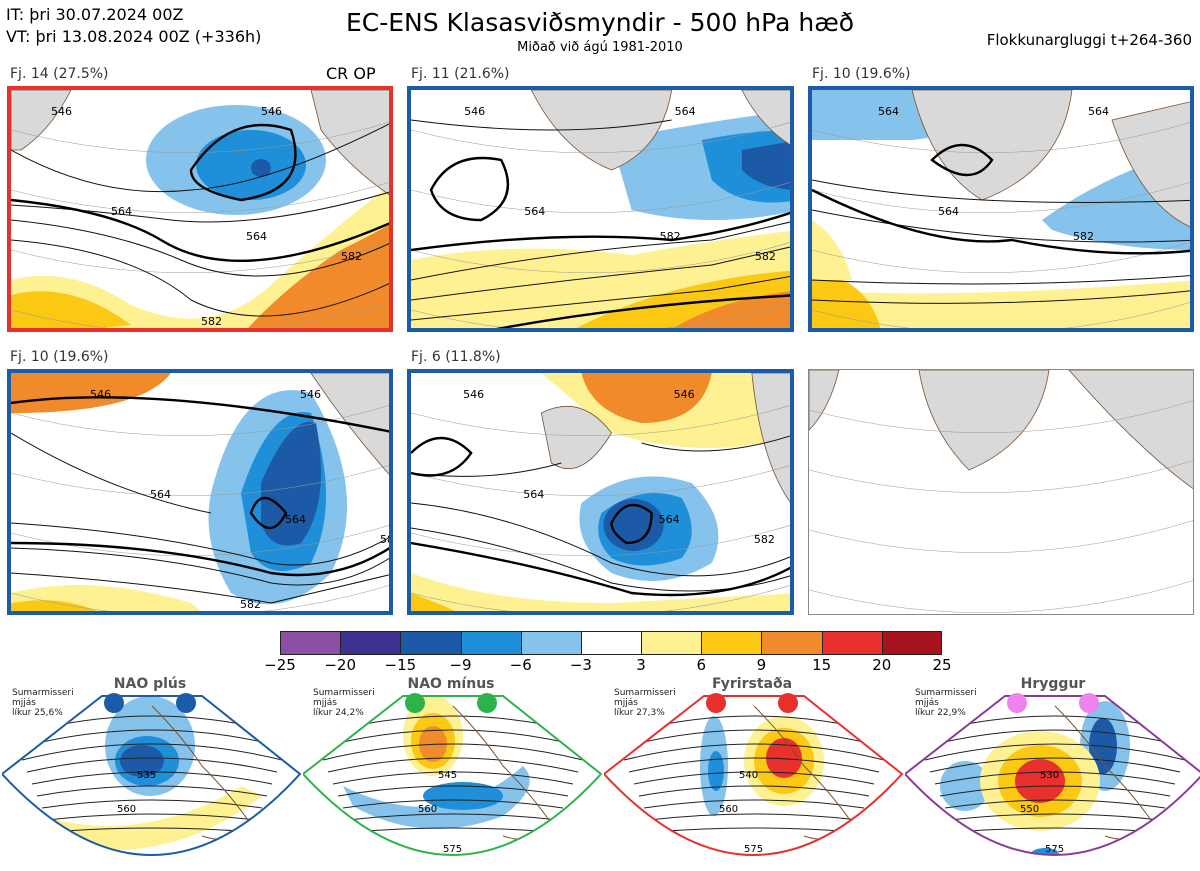 This screenshot has height=871, width=1200. Describe the element at coordinates (520, 665) in the screenshot. I see `colorbar-tick-label: −6` at that location.